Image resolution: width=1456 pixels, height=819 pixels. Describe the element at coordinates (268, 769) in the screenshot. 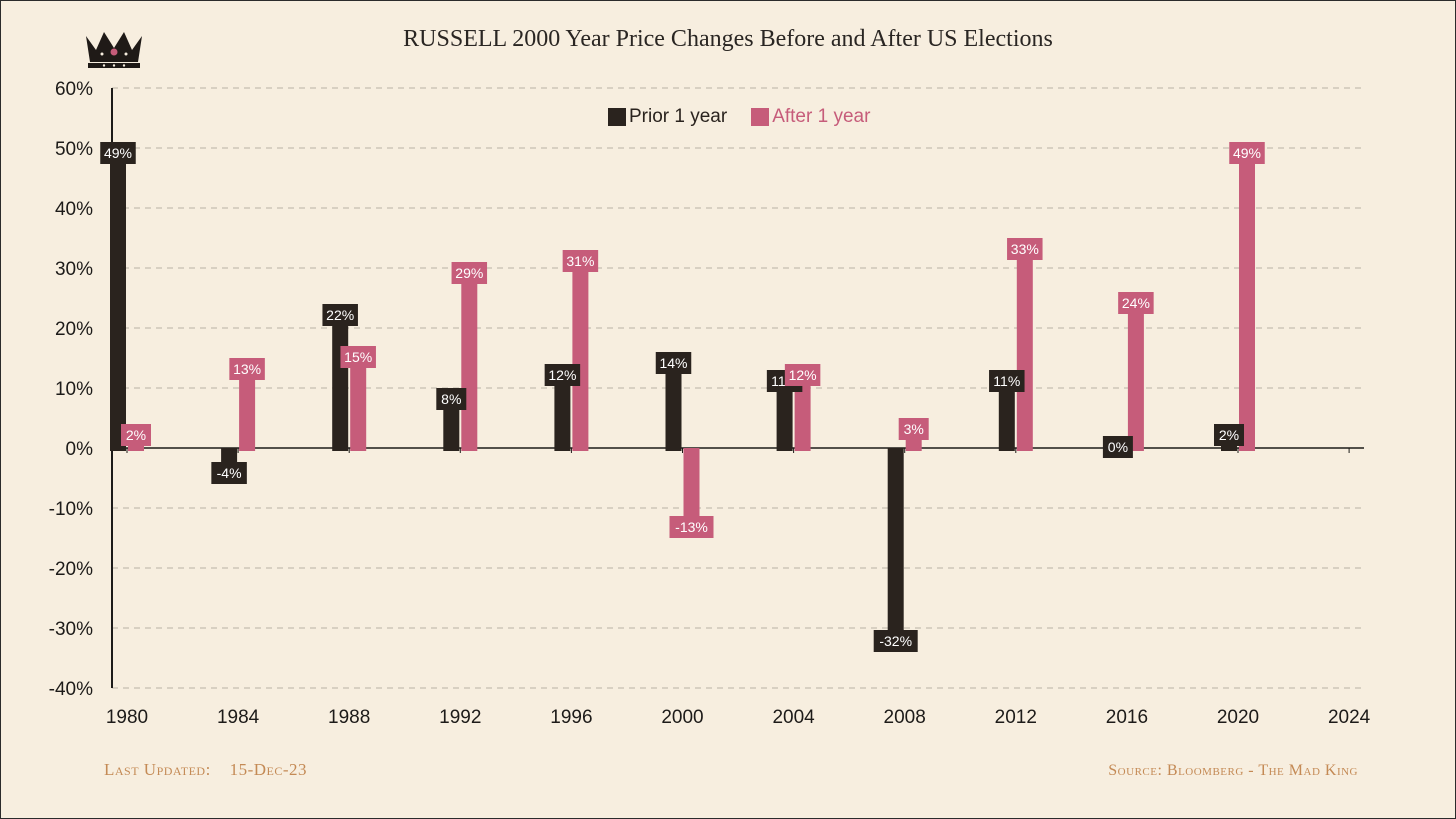

I see `last-updated-date: 15-Dec-23` at that location.